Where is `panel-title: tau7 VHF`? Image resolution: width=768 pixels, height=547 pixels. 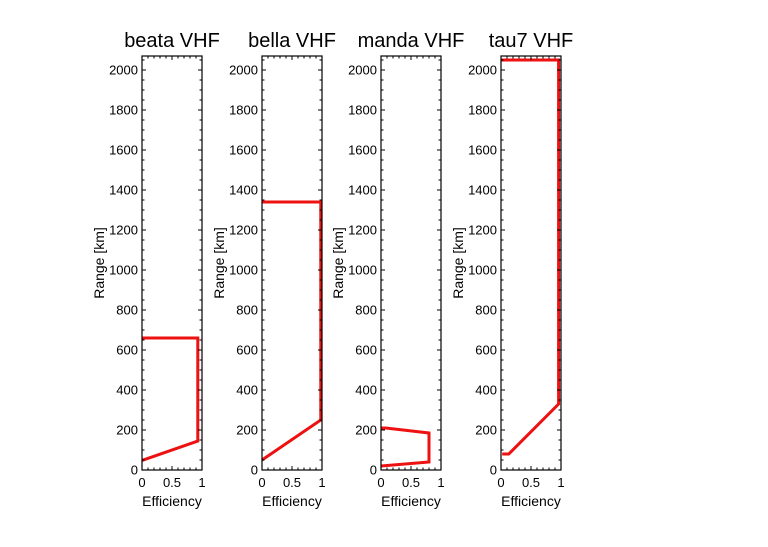 panel-title: tau7 VHF is located at coordinates (531, 41).